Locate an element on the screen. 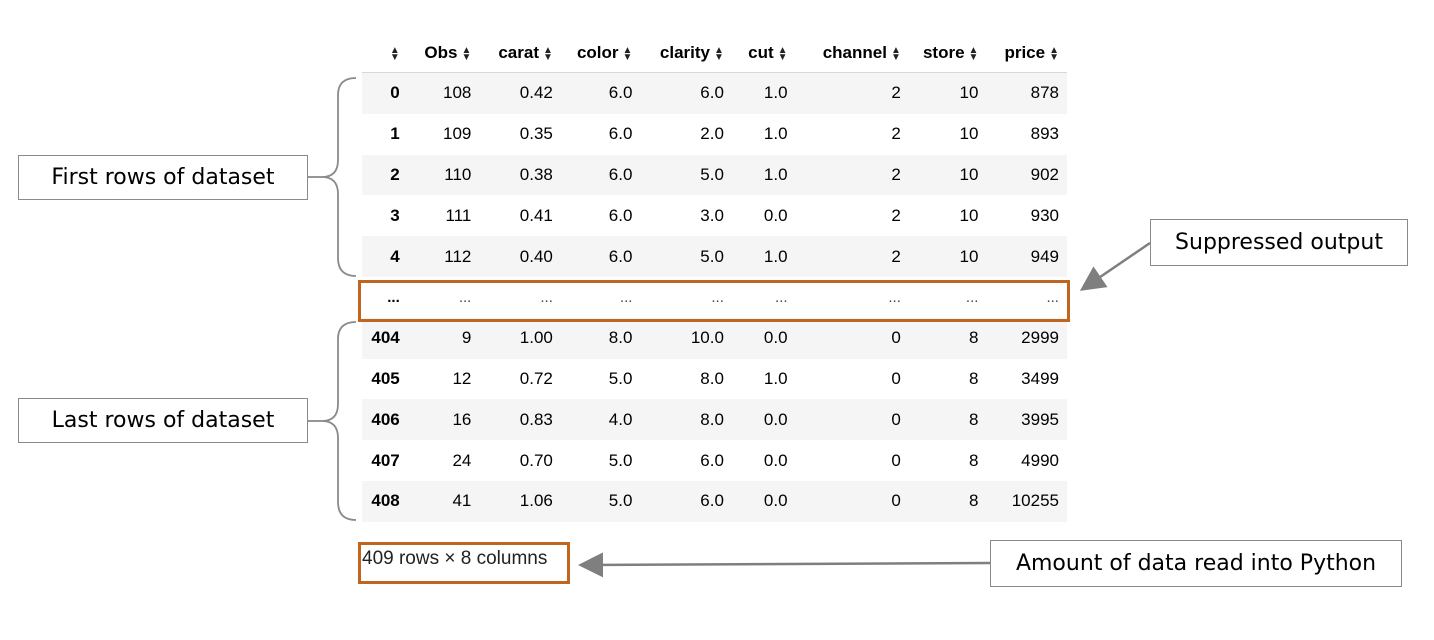 The width and height of the screenshot is (1434, 640). table-row: 2 110 0.38 6.0 5.0 1.0 2 10 902 is located at coordinates (714, 175).